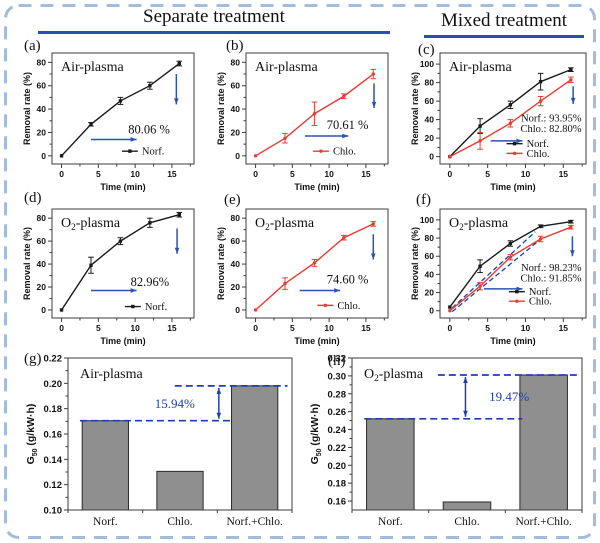 This screenshot has height=543, width=600. Describe the element at coordinates (550, 129) in the screenshot. I see `svg-text: Chlo.: 82.80%` at that location.